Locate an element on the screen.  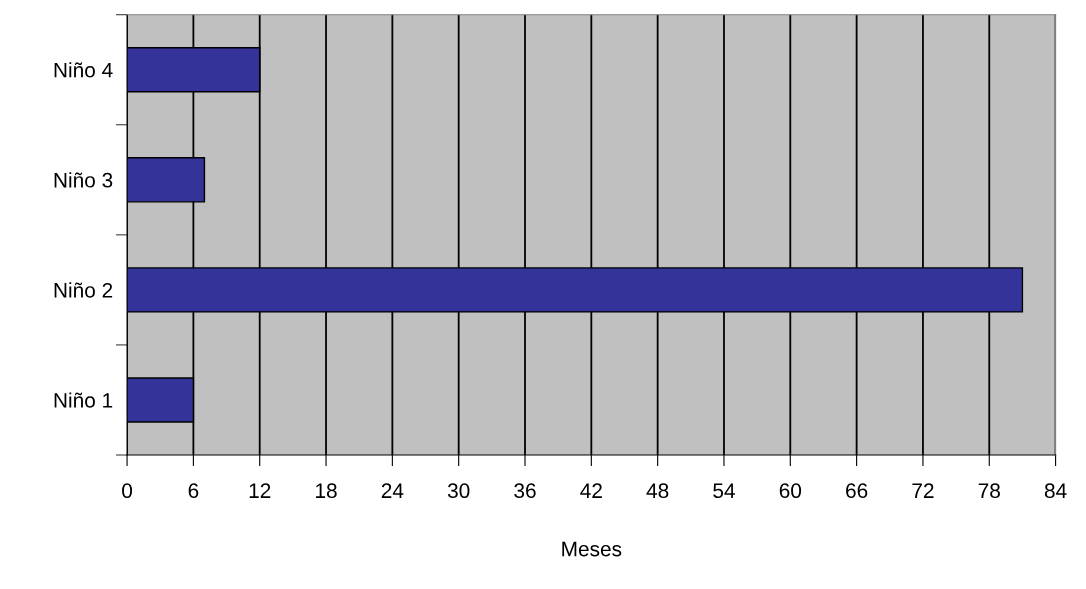
x-axis-title: Meses is located at coordinates (592, 549).